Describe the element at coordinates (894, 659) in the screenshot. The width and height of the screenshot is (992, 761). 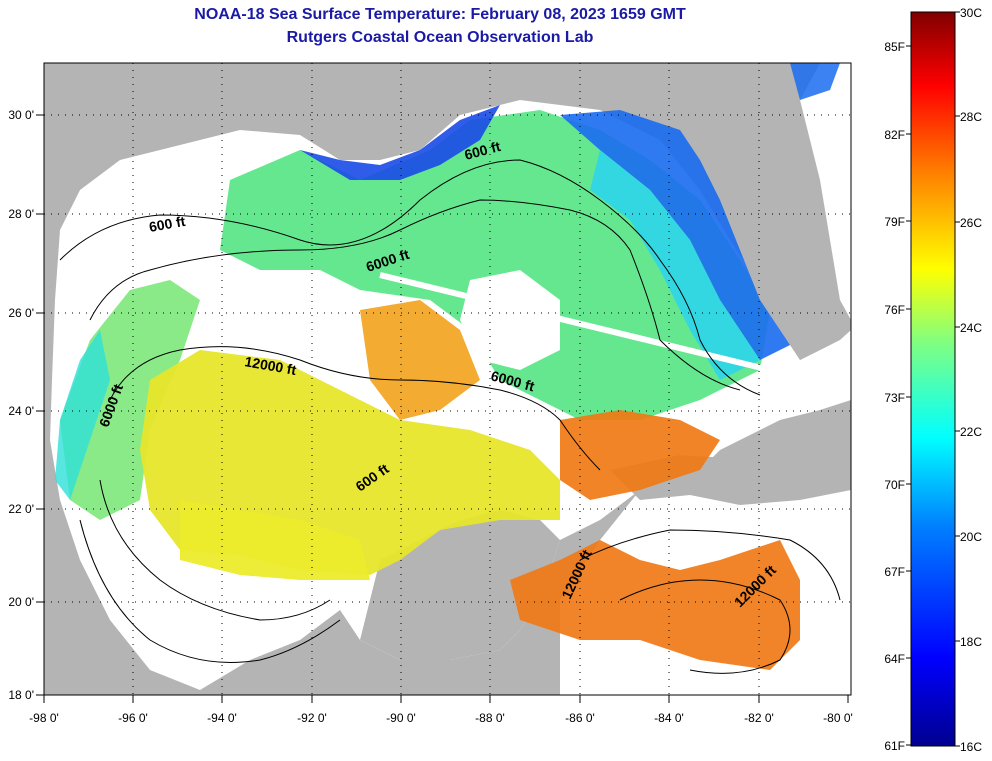
I see `colorbar-f-label: 64F` at that location.